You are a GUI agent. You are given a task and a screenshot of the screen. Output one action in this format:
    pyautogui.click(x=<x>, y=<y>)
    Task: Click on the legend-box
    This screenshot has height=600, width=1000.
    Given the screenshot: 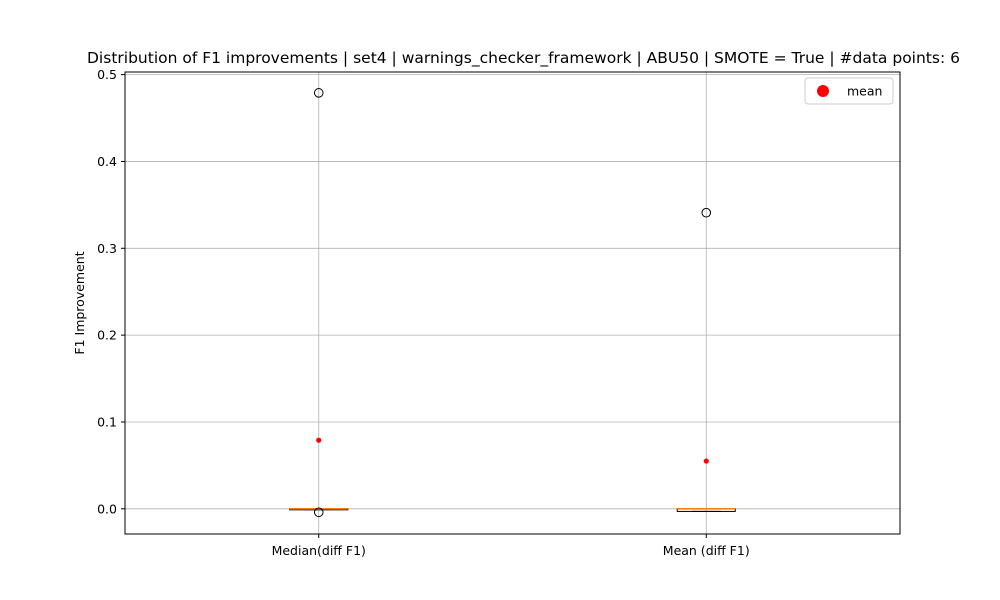 What is the action you would take?
    pyautogui.click(x=849, y=91)
    